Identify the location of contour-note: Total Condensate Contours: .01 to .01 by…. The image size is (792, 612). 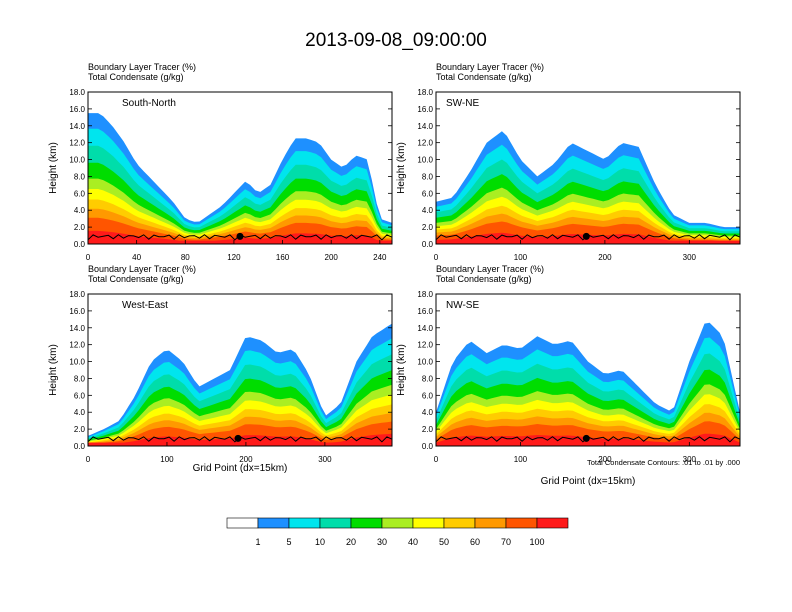
(663, 462).